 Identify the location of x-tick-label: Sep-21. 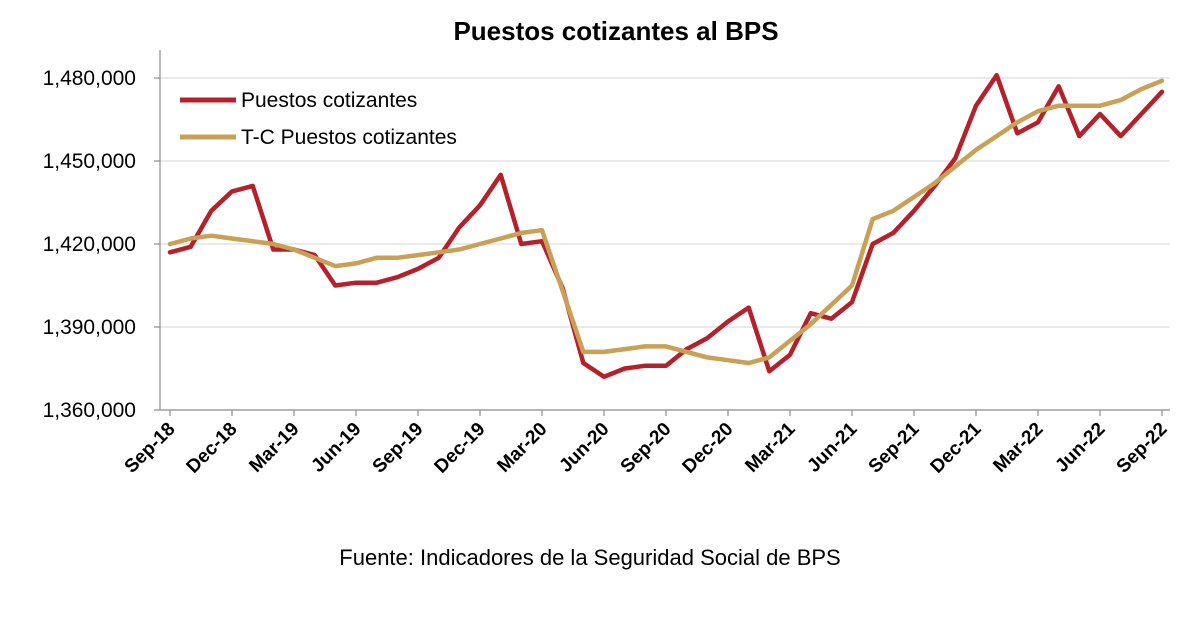
(894, 447).